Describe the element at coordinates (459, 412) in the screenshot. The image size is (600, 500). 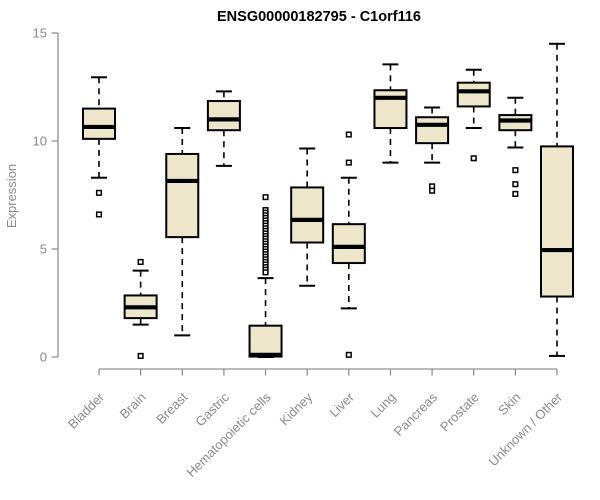
I see `x-tick-label-prostate: Prostate` at that location.